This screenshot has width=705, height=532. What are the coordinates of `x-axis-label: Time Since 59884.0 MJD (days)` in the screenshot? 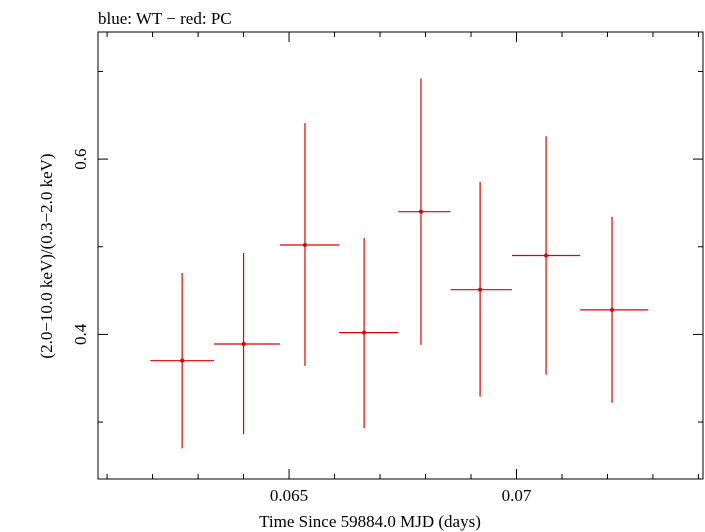 It's located at (370, 521).